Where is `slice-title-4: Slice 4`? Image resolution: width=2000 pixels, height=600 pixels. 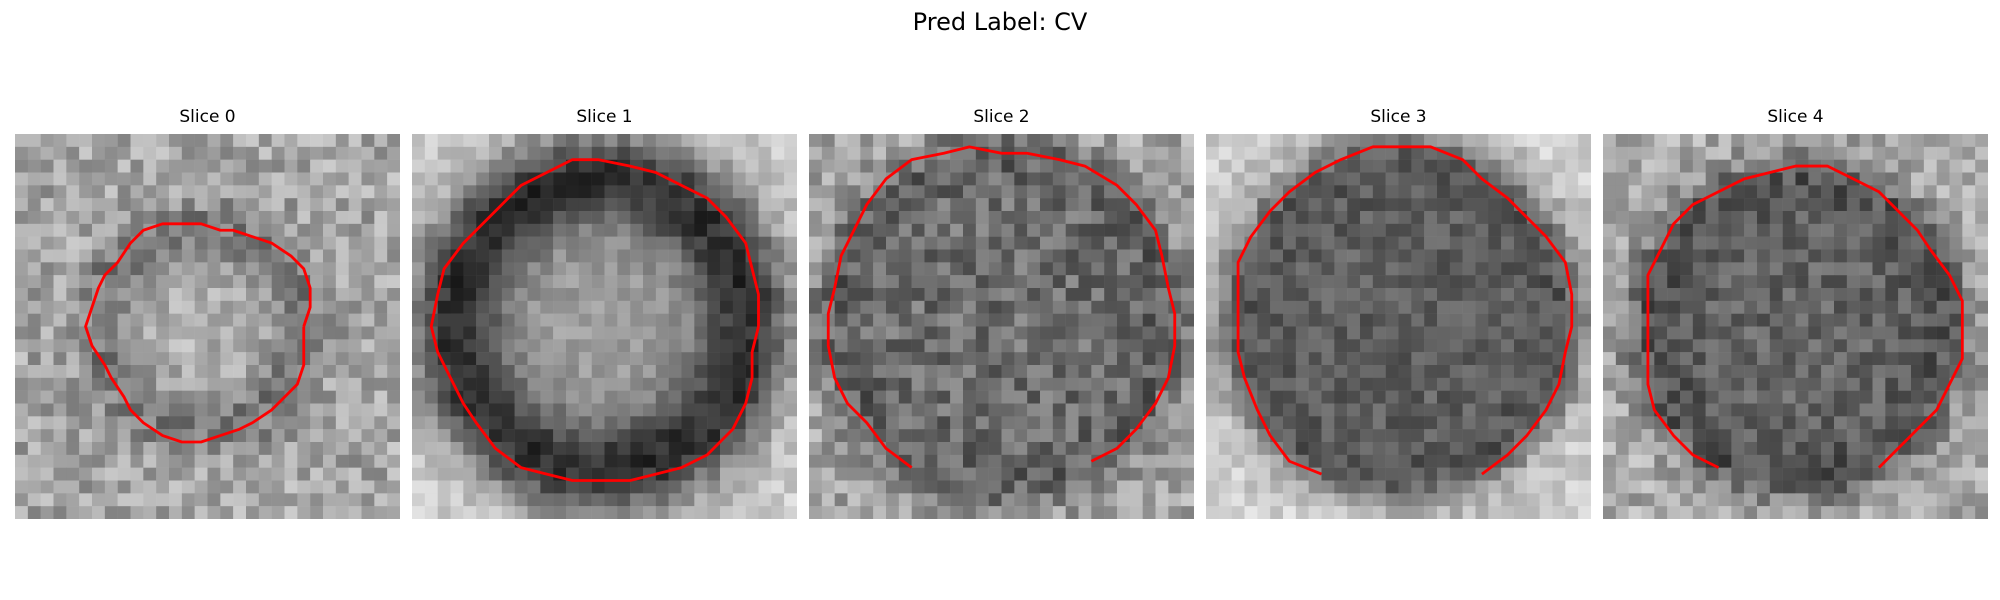
slice-title-4: Slice 4 is located at coordinates (1795, 117).